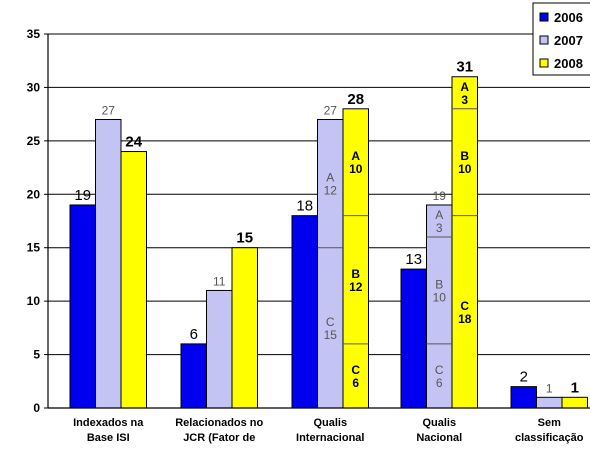  What do you see at coordinates (568, 63) in the screenshot?
I see `legend-label: 2008` at bounding box center [568, 63].